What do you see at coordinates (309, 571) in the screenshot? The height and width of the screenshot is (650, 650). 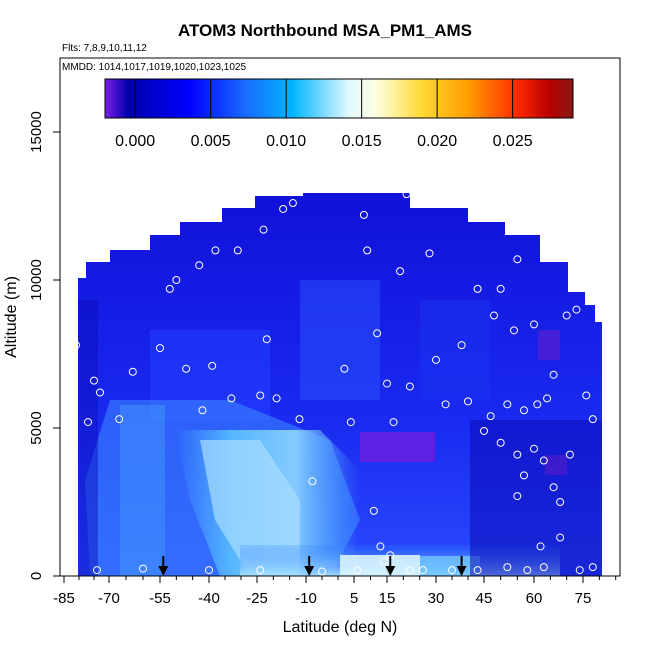 I see `marker-arrowhead` at bounding box center [309, 571].